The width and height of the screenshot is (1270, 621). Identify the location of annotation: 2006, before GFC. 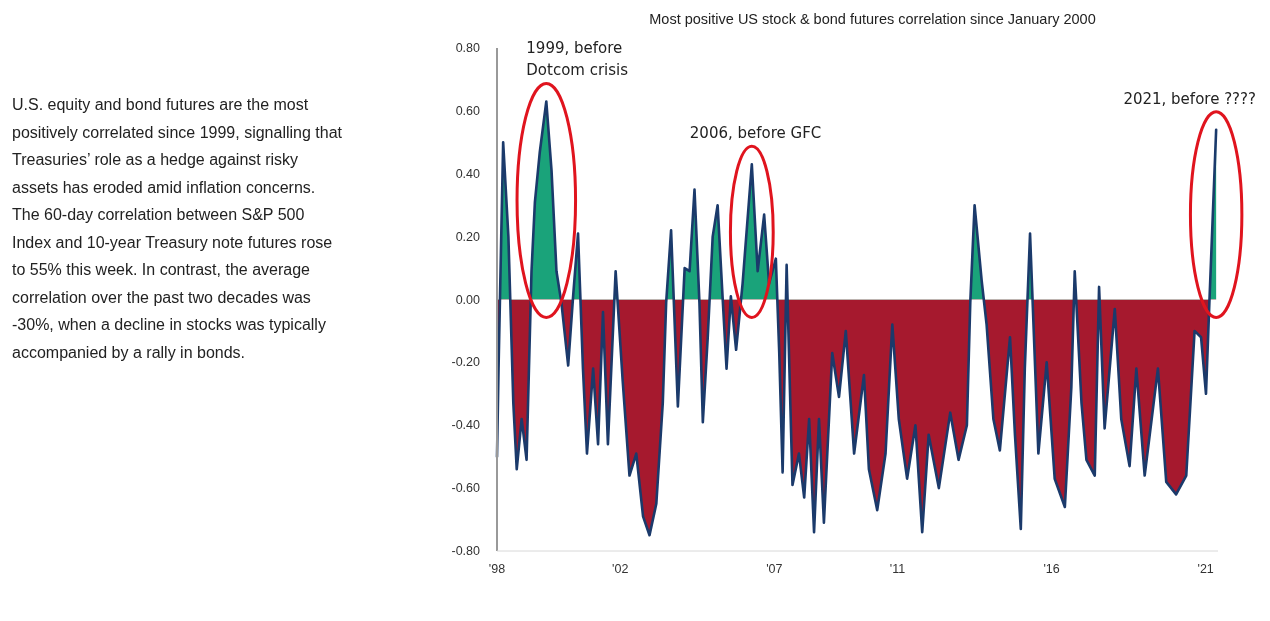
(755, 133).